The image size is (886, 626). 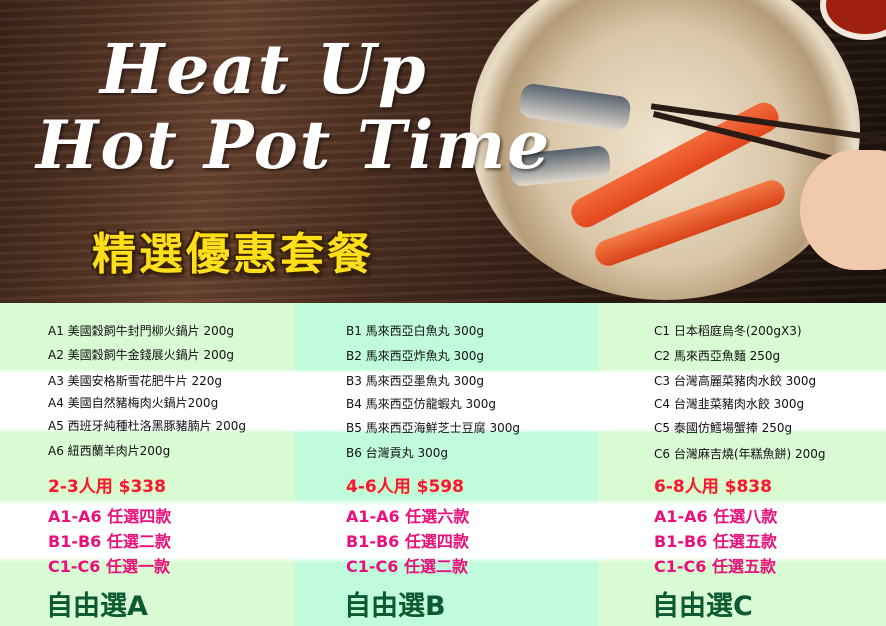 What do you see at coordinates (728, 331) in the screenshot?
I see `menu-item: C1 日本稻庭烏冬(200gX3)` at bounding box center [728, 331].